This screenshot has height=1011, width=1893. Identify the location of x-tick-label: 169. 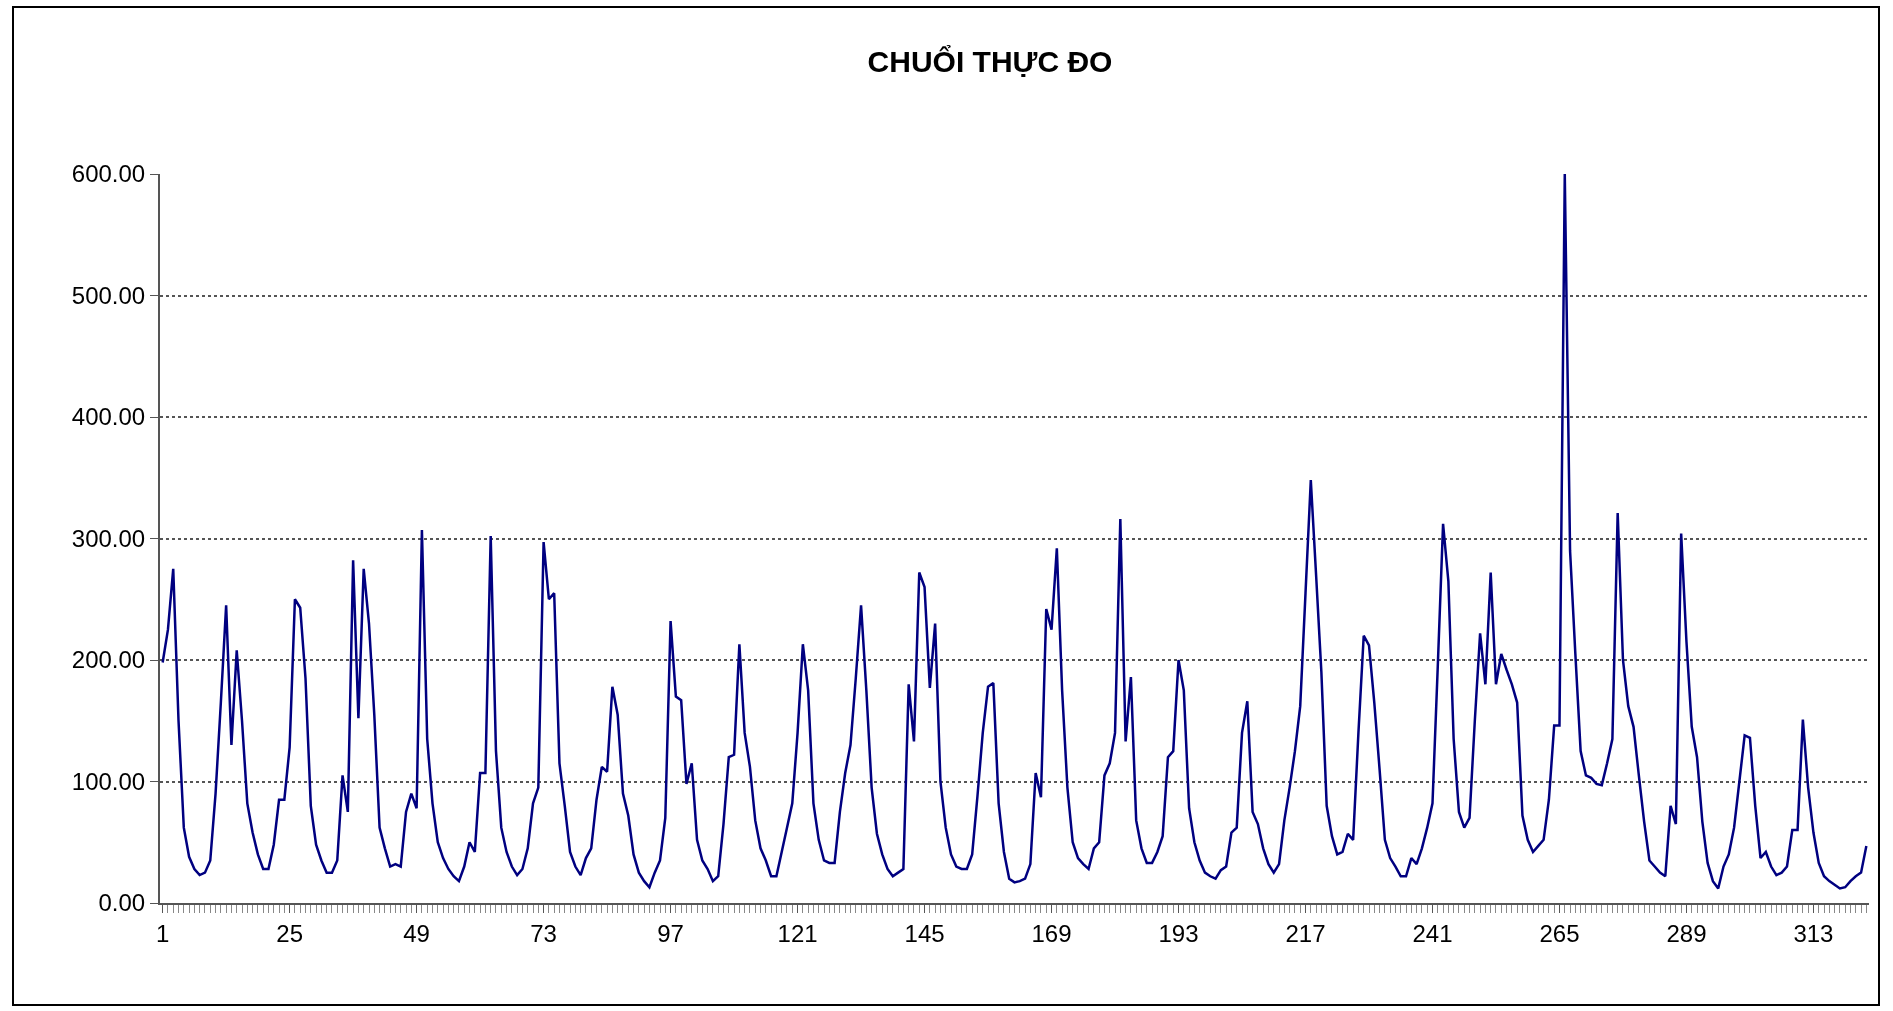
(1051, 933).